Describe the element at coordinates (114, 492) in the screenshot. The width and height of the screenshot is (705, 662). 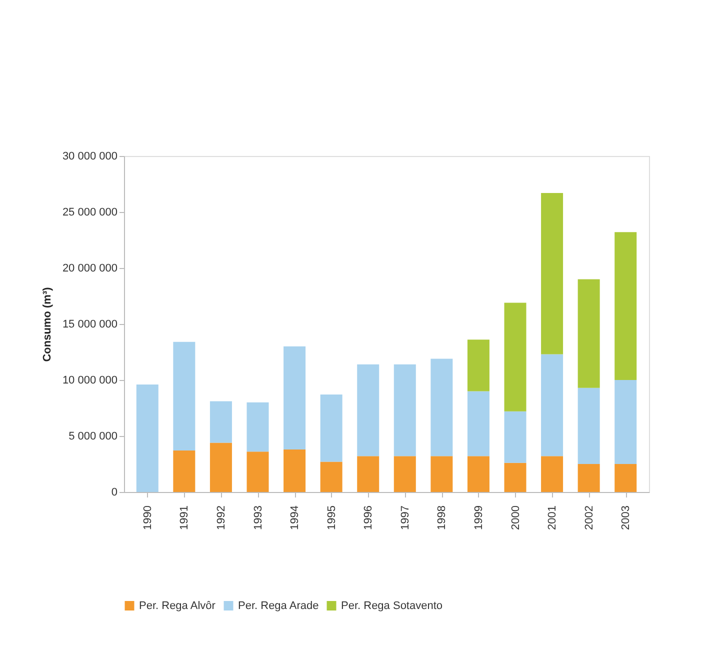
I see `y-tick-label: 0` at that location.